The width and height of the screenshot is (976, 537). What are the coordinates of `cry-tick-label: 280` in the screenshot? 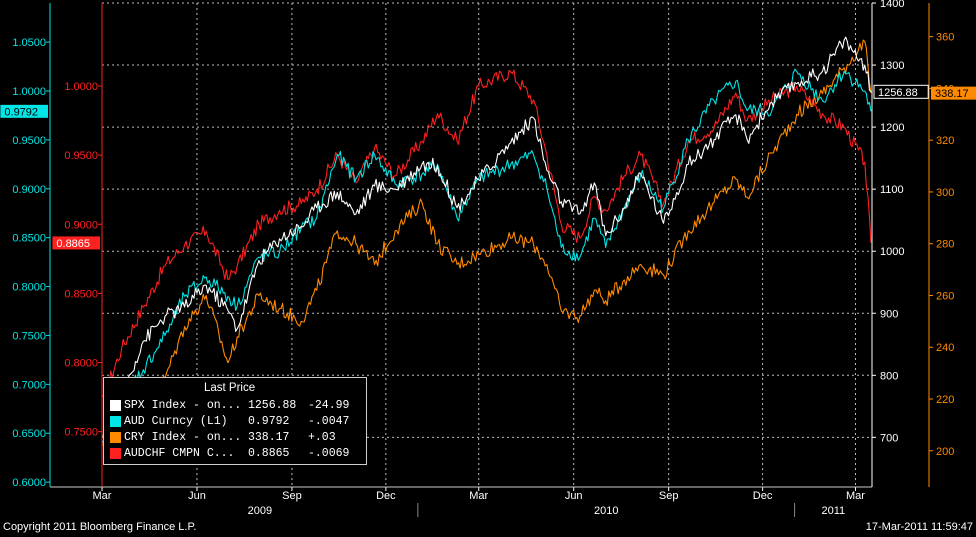 It's located at (945, 245).